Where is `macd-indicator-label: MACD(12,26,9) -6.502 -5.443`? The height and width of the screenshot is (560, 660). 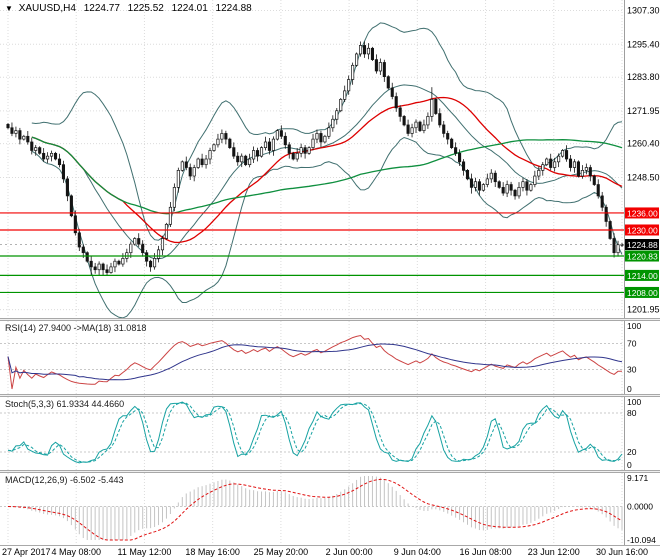
macd-indicator-label: MACD(12,26,9) -6.502 -5.443 is located at coordinates (64, 480).